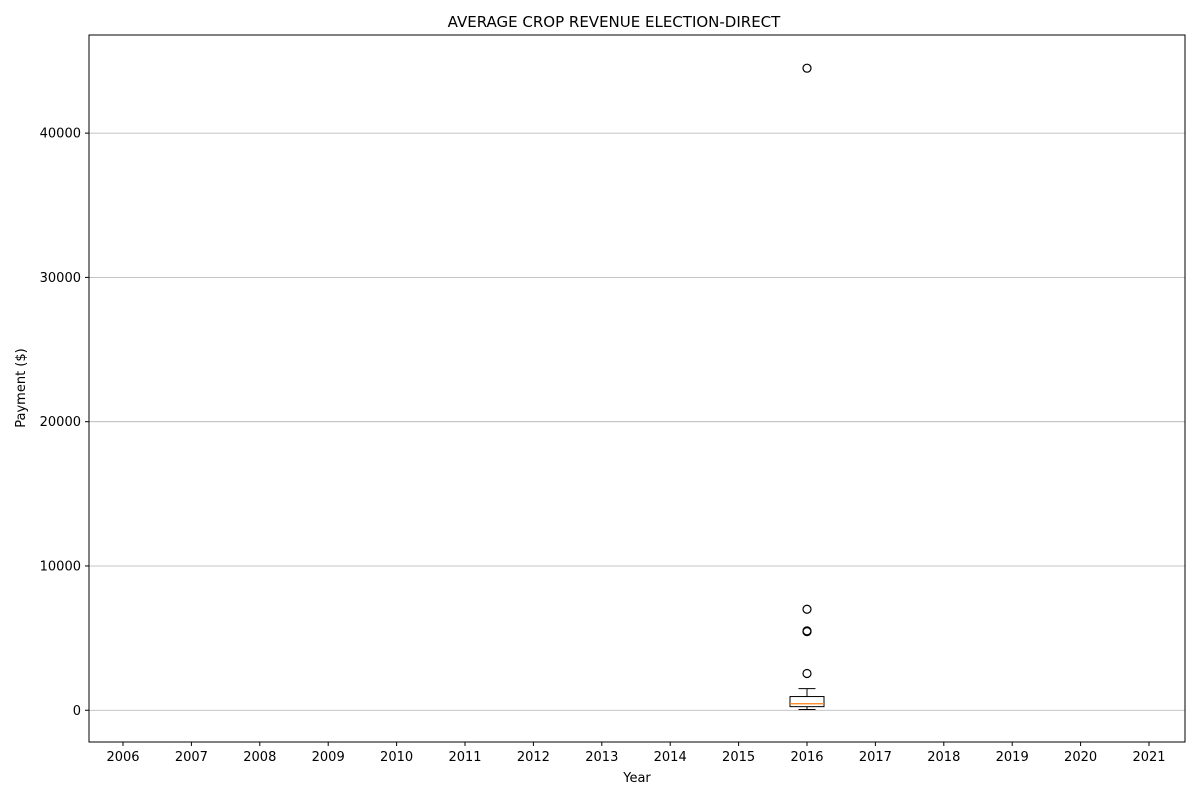 Image resolution: width=1200 pixels, height=800 pixels. I want to click on x-tick-label: 2011, so click(464, 757).